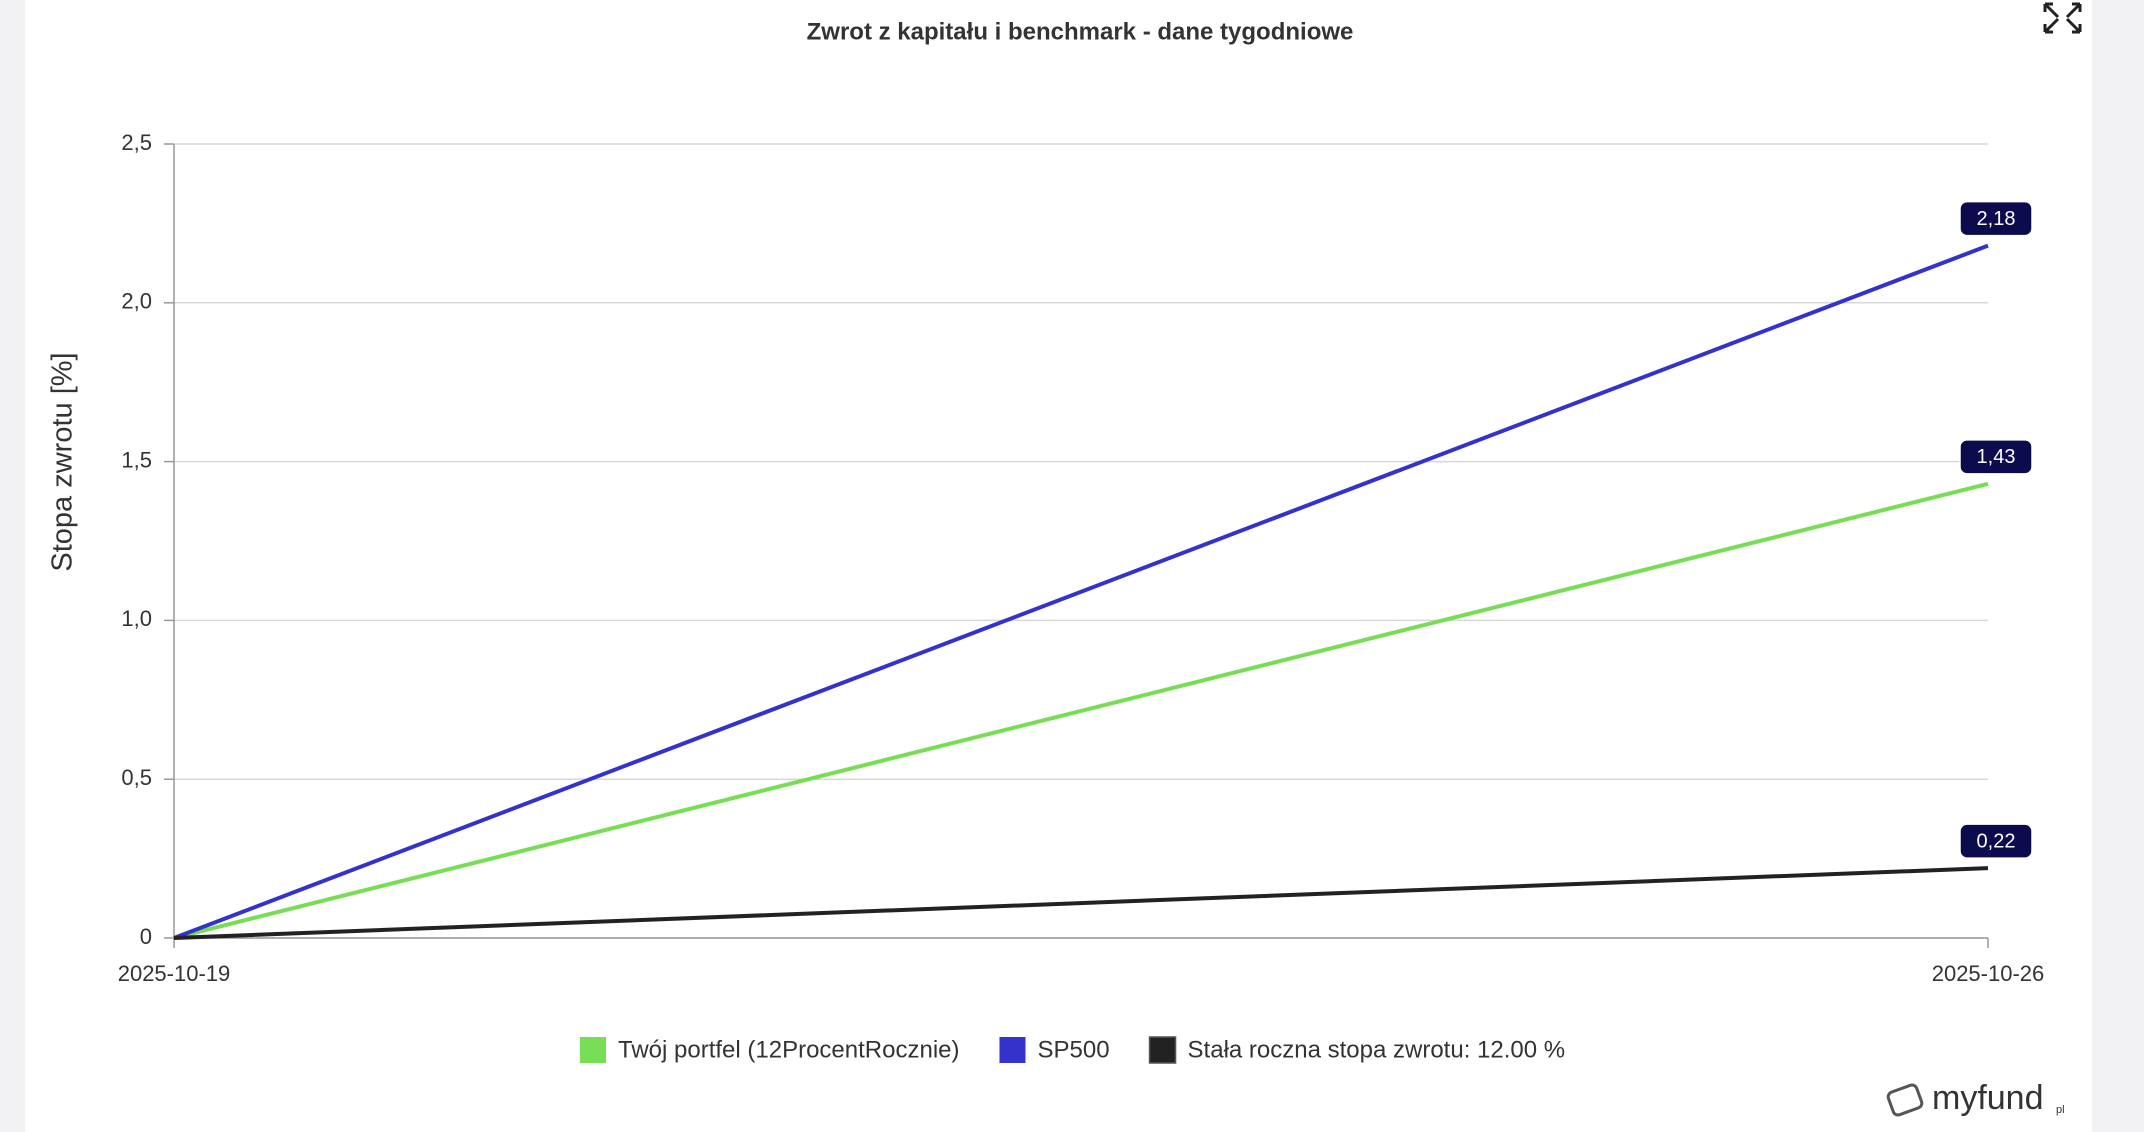  Describe the element at coordinates (1073, 1049) in the screenshot. I see `legend-label: SP500` at that location.